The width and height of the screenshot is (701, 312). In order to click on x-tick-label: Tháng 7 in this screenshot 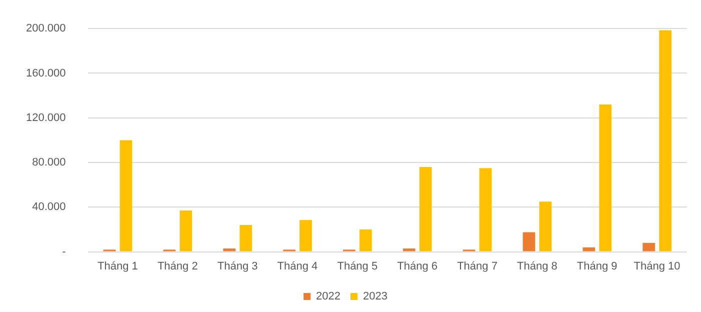, I will do `click(477, 266)`.